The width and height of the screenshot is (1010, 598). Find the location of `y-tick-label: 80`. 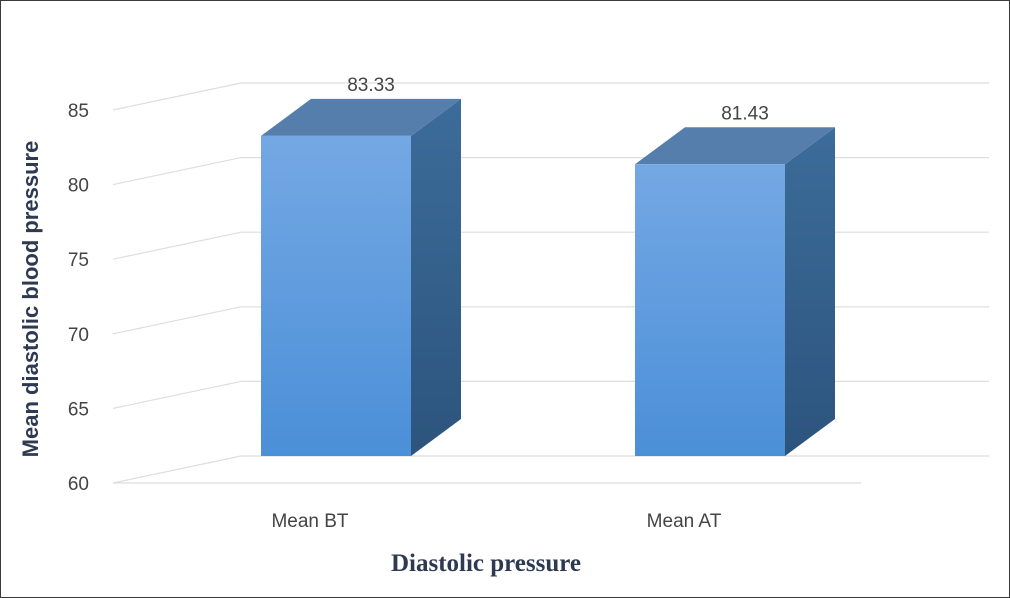

y-tick-label: 80 is located at coordinates (78, 186).